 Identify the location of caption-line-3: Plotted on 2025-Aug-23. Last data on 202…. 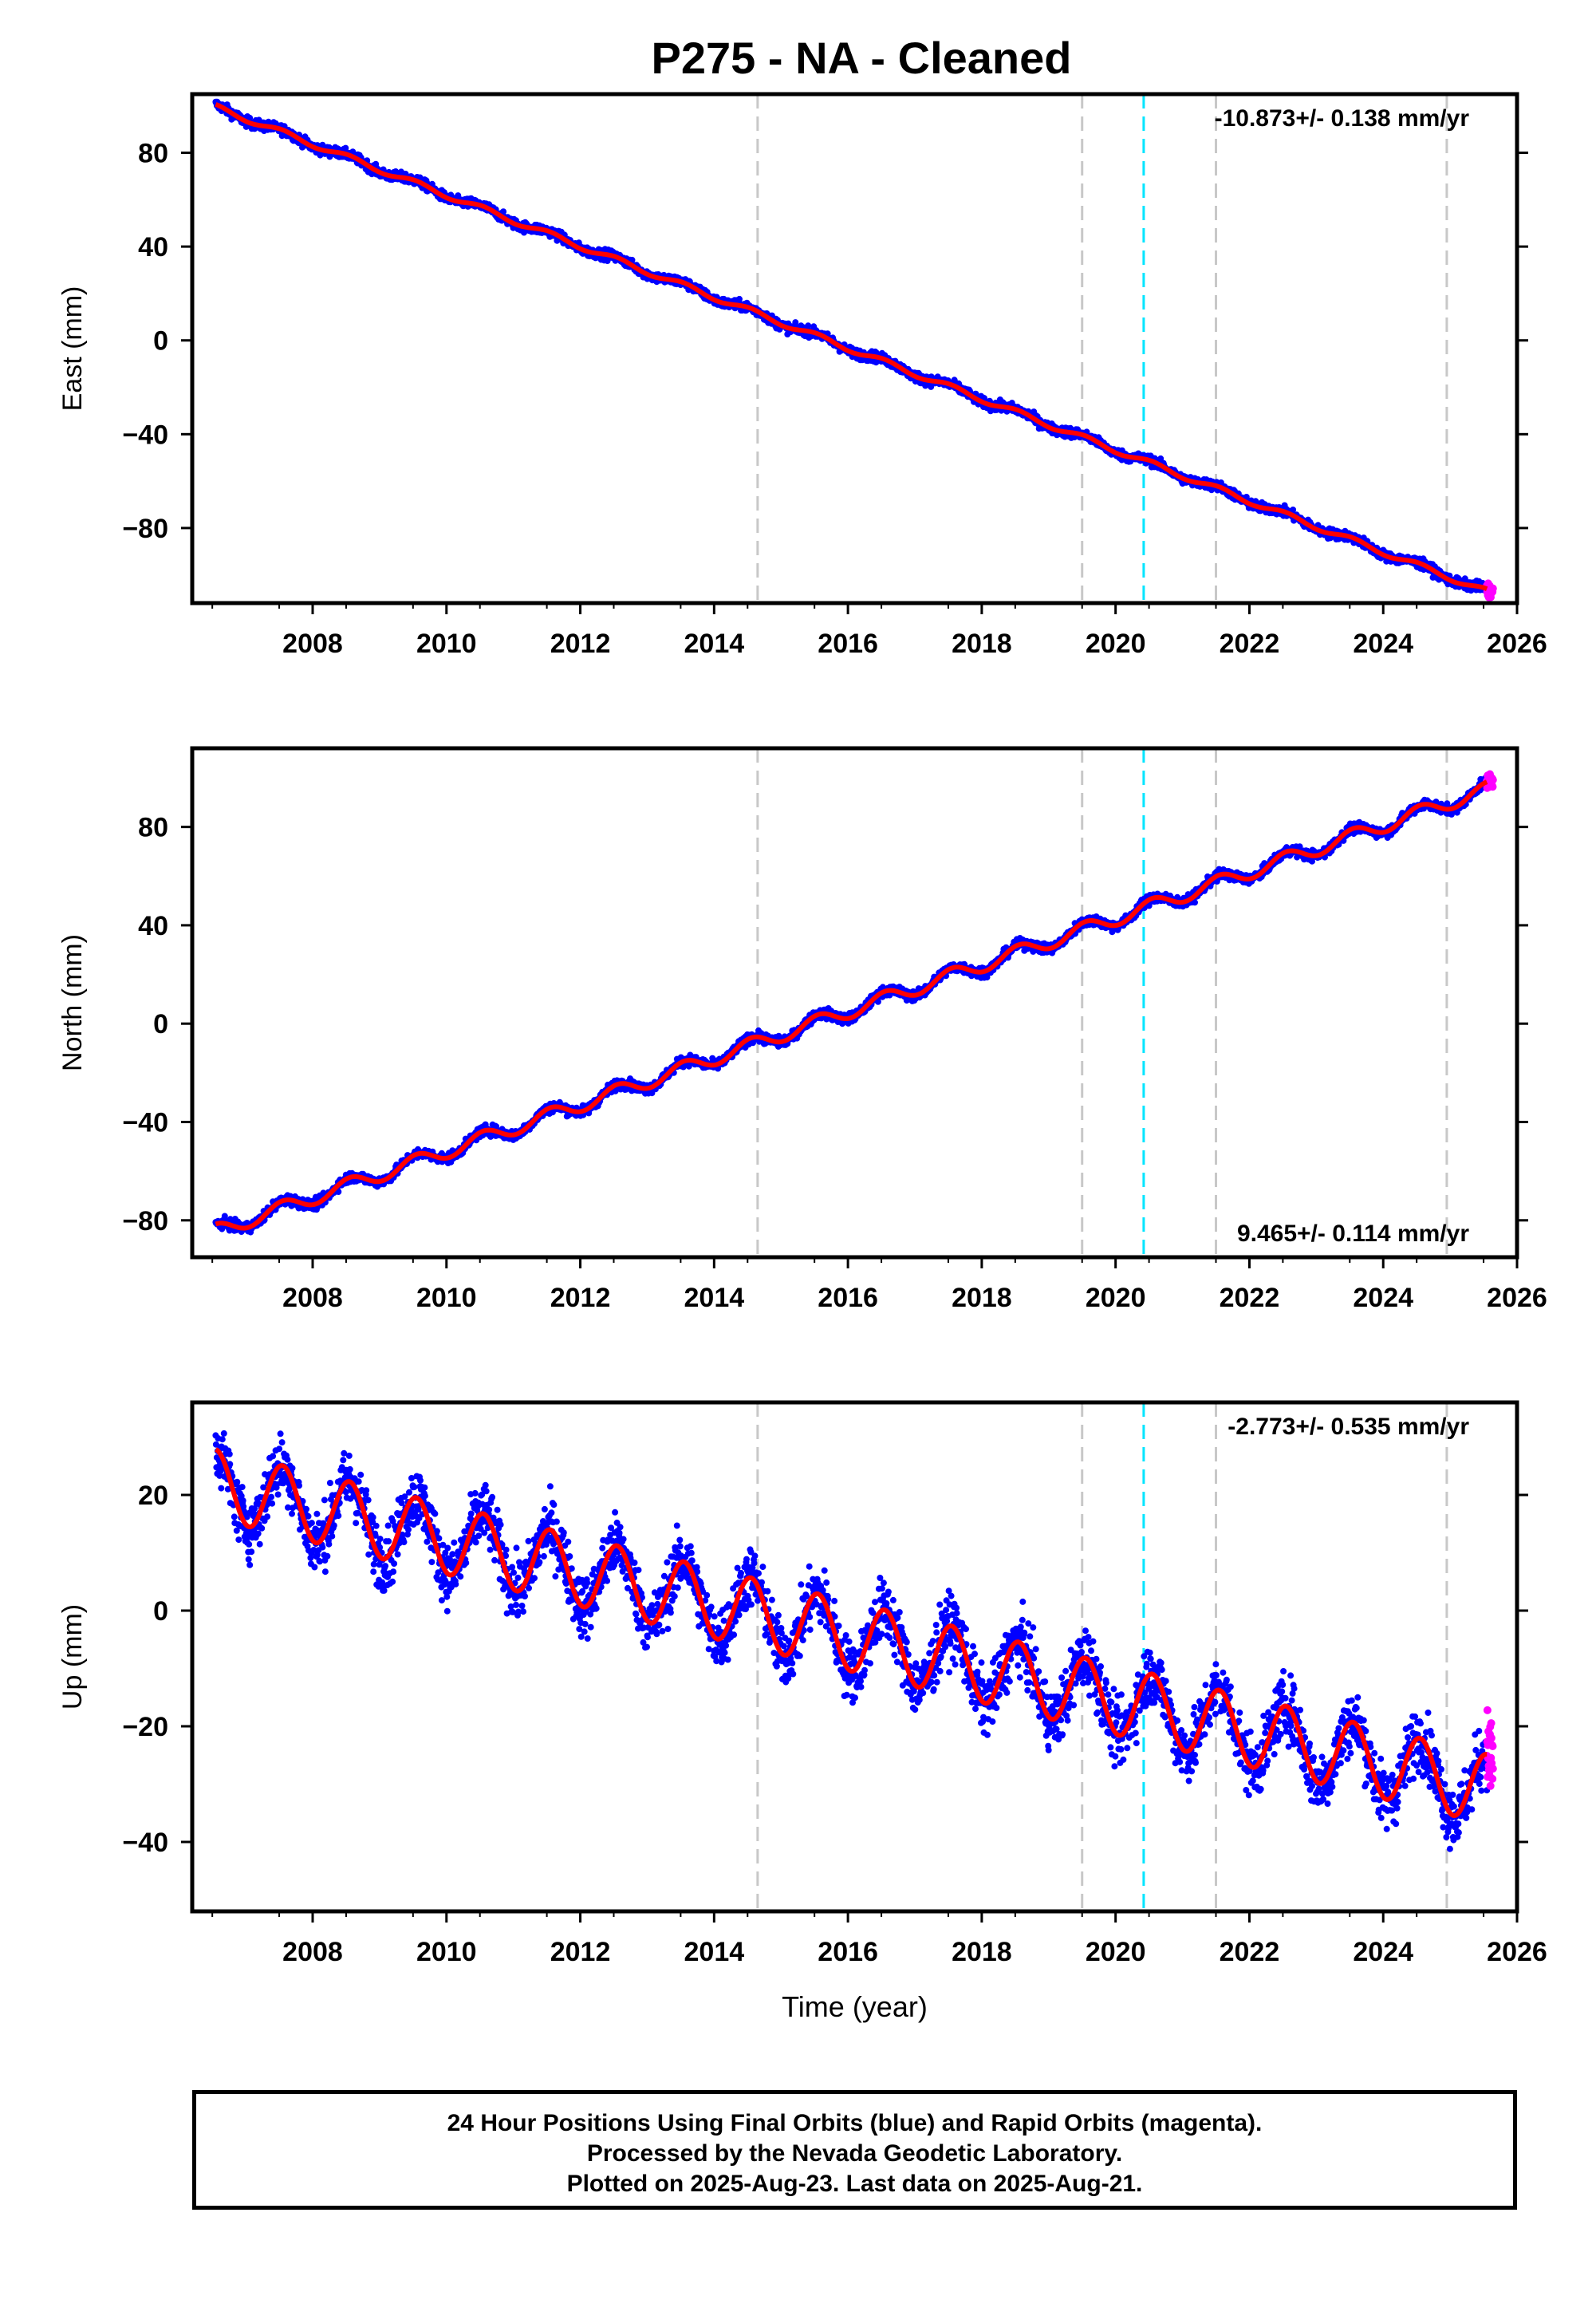
(854, 2184).